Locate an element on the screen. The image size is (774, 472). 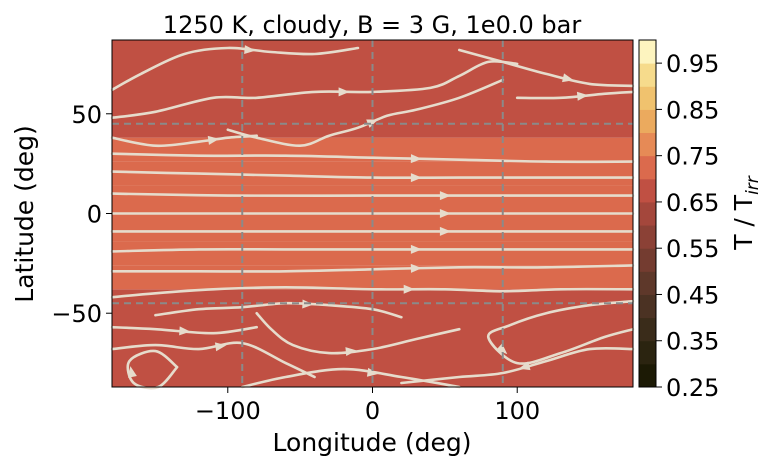
y-axis-label: Latitude (deg) is located at coordinates (24, 213).